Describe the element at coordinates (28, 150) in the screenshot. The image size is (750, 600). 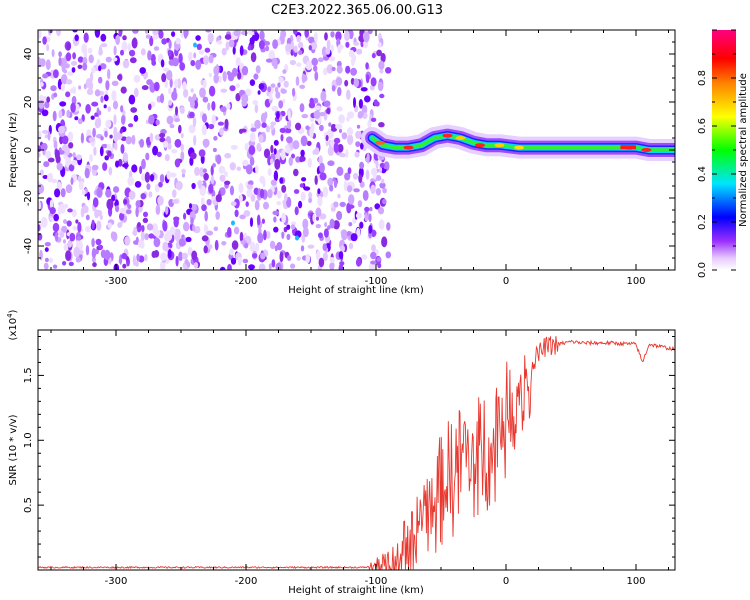
I see `panel1-ytick-label: 0` at that location.